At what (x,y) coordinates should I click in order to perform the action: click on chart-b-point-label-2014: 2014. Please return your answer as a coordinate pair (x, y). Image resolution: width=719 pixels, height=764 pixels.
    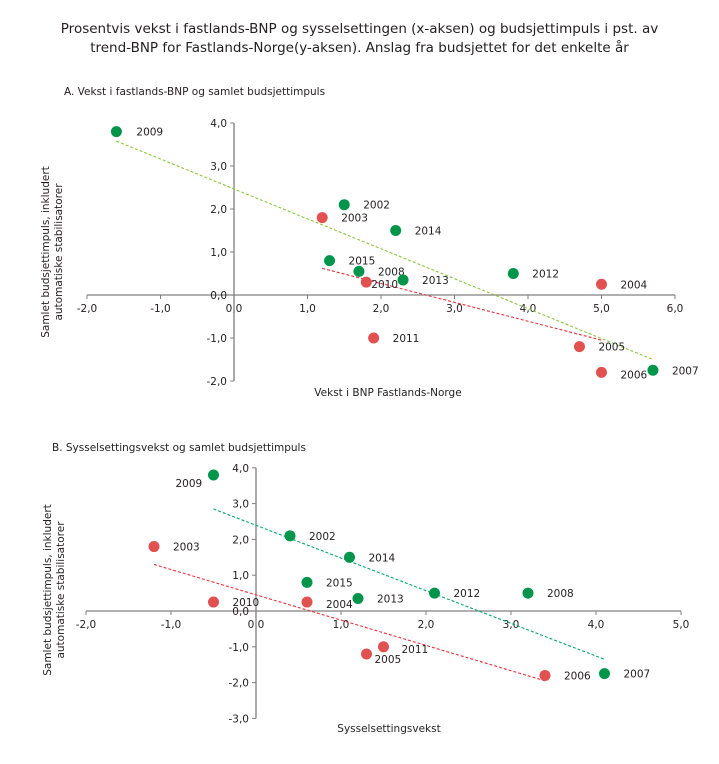
    Looking at the image, I should click on (382, 558).